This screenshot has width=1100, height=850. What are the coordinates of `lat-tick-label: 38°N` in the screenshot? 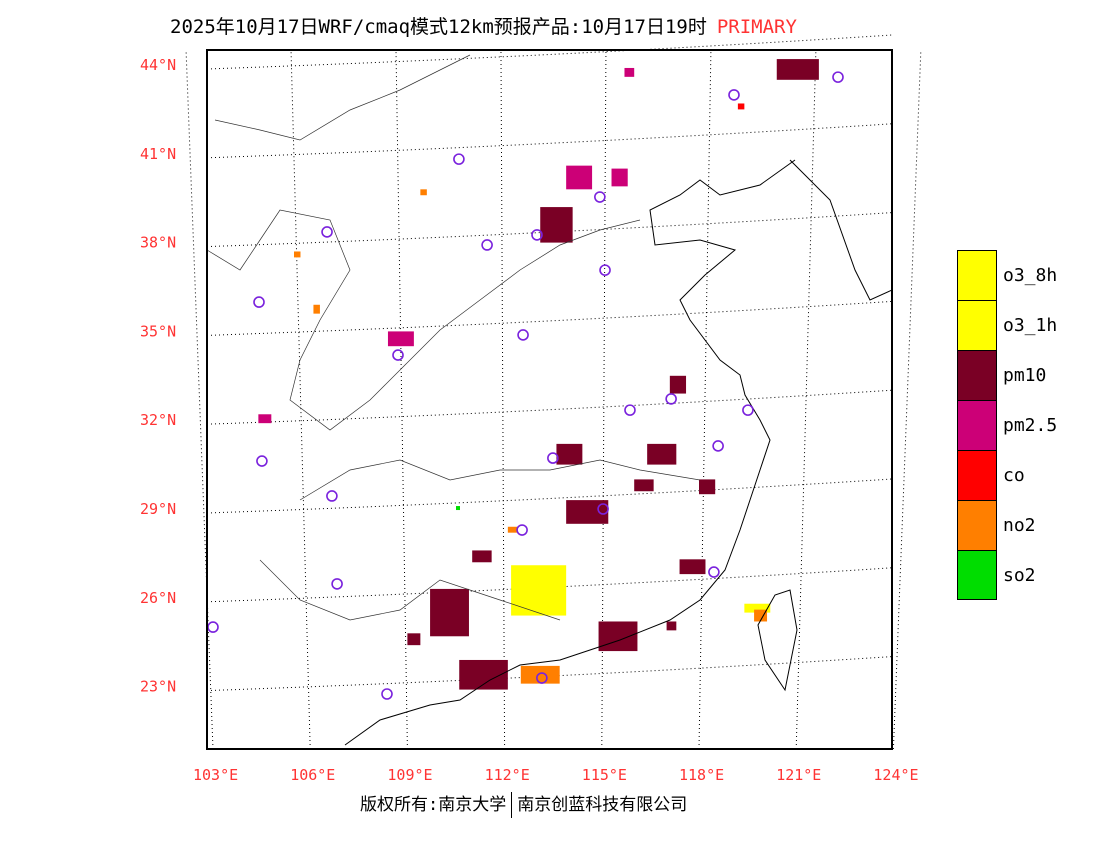 It's located at (158, 243).